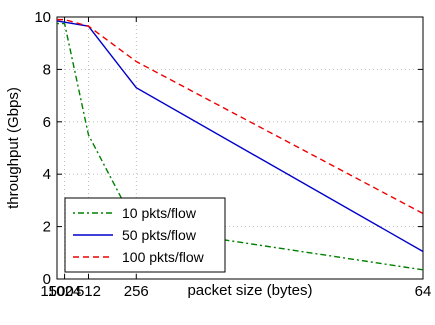 This screenshot has width=435, height=325. I want to click on x-tick-label: 1024, so click(64, 291).